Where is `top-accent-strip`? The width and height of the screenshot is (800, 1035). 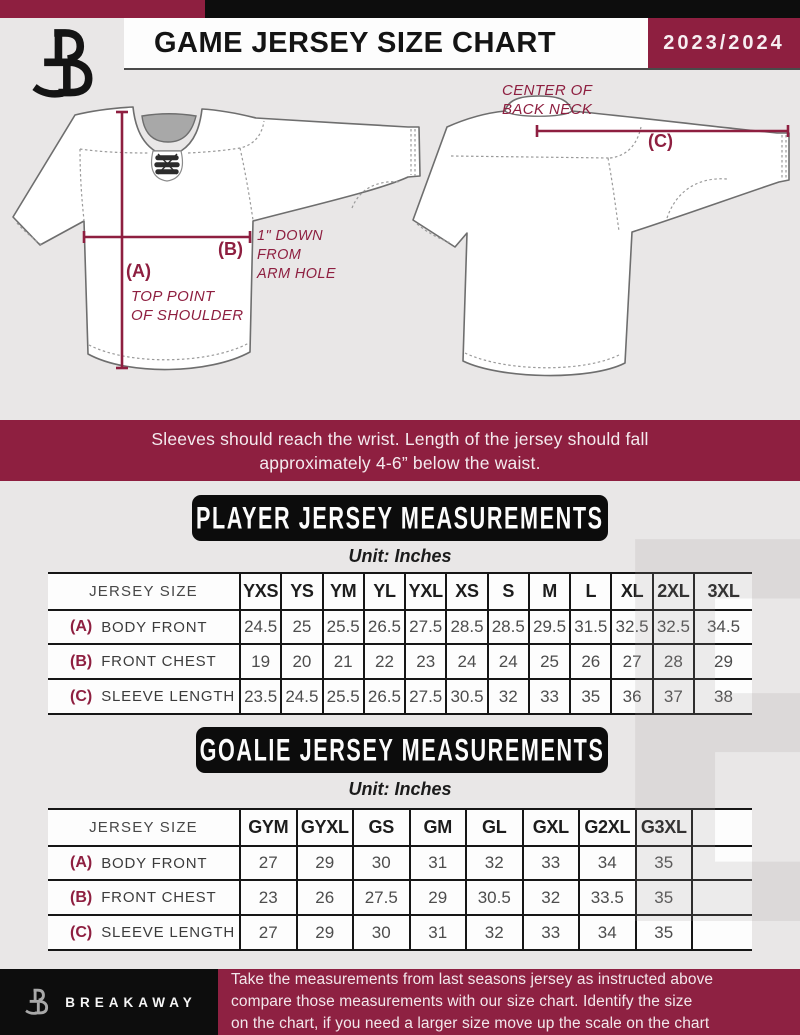 top-accent-strip is located at coordinates (400, 9).